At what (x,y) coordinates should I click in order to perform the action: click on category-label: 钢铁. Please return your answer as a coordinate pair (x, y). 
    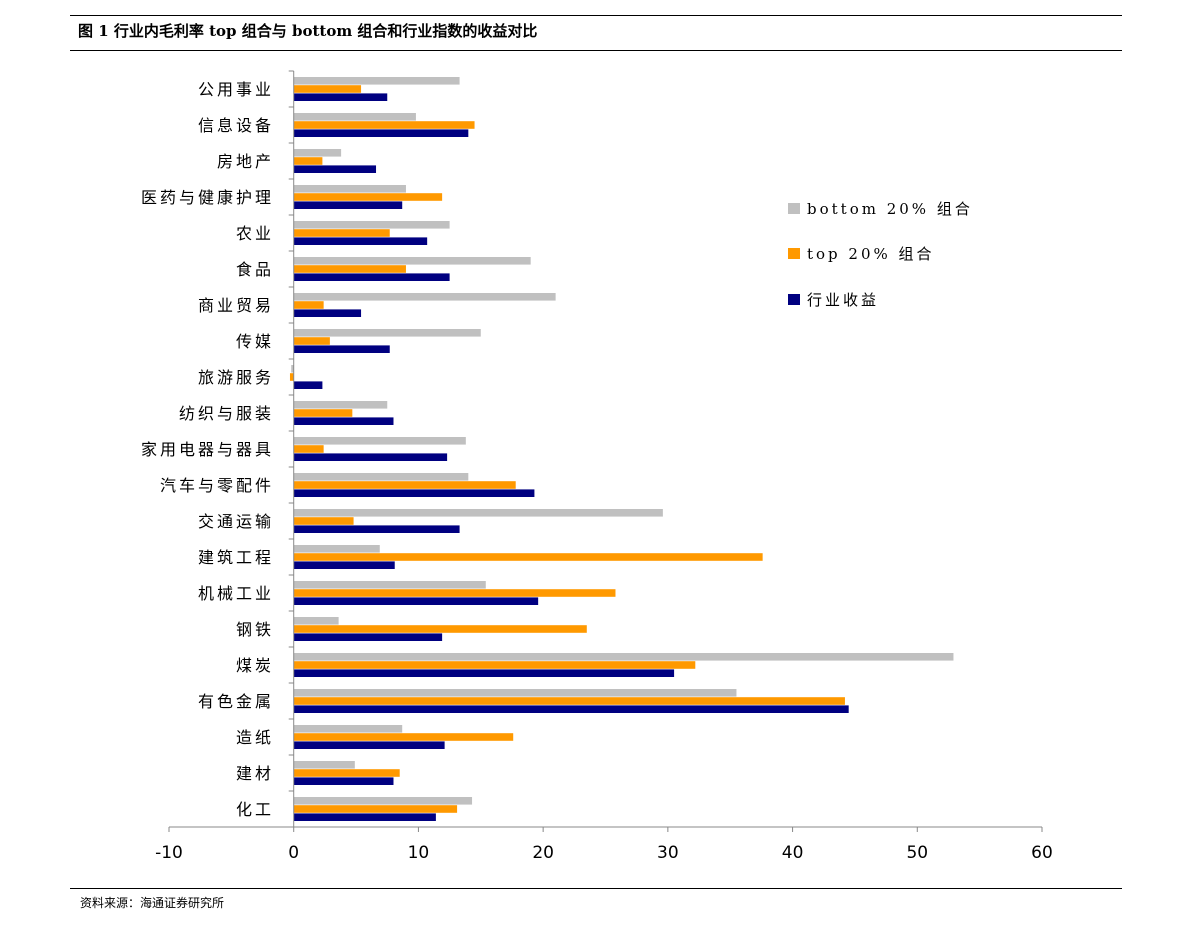
    Looking at the image, I should click on (255, 629).